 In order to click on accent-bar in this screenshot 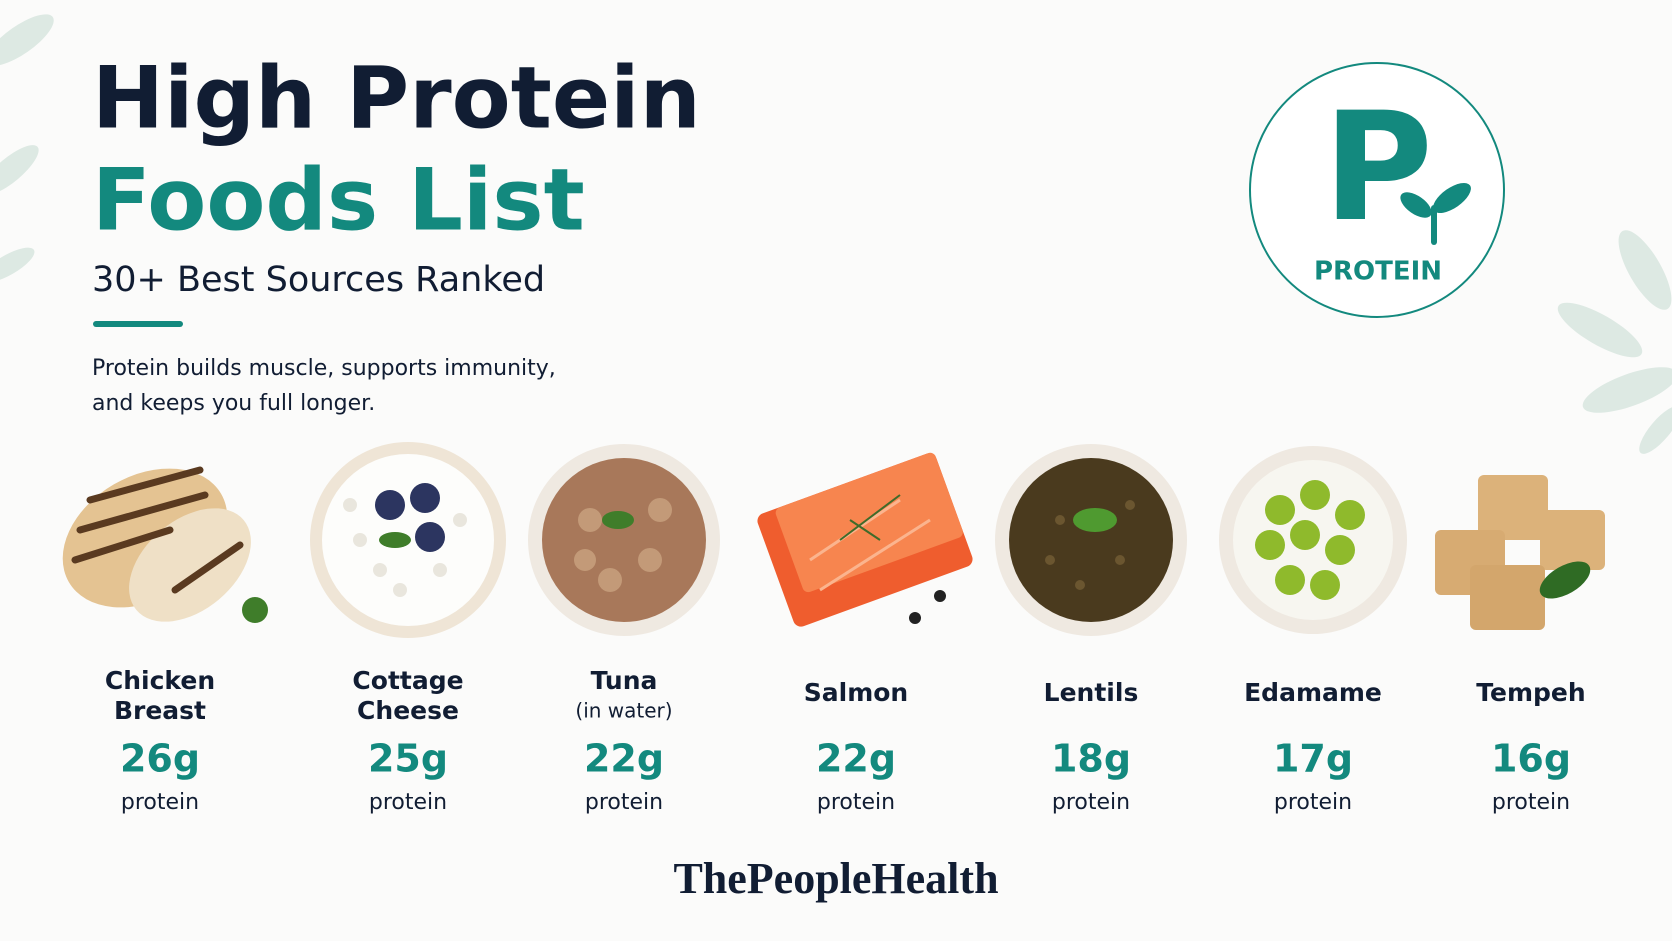, I will do `click(138, 324)`.